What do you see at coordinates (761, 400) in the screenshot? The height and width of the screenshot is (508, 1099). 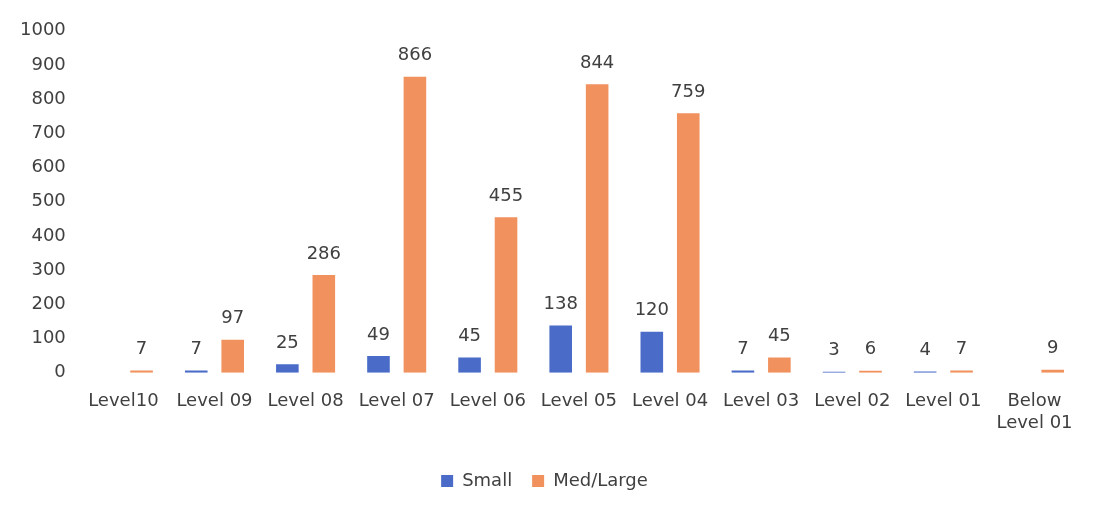 I see `x-tick-label: Level 03` at bounding box center [761, 400].